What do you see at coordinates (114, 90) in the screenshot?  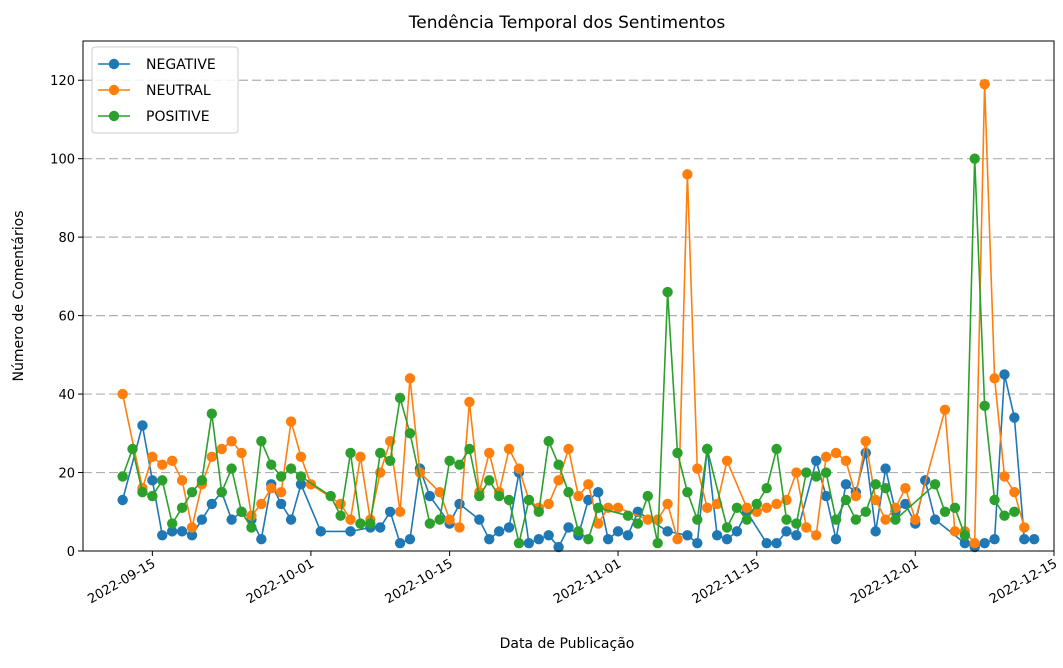 I see `legend-marker-neutral` at bounding box center [114, 90].